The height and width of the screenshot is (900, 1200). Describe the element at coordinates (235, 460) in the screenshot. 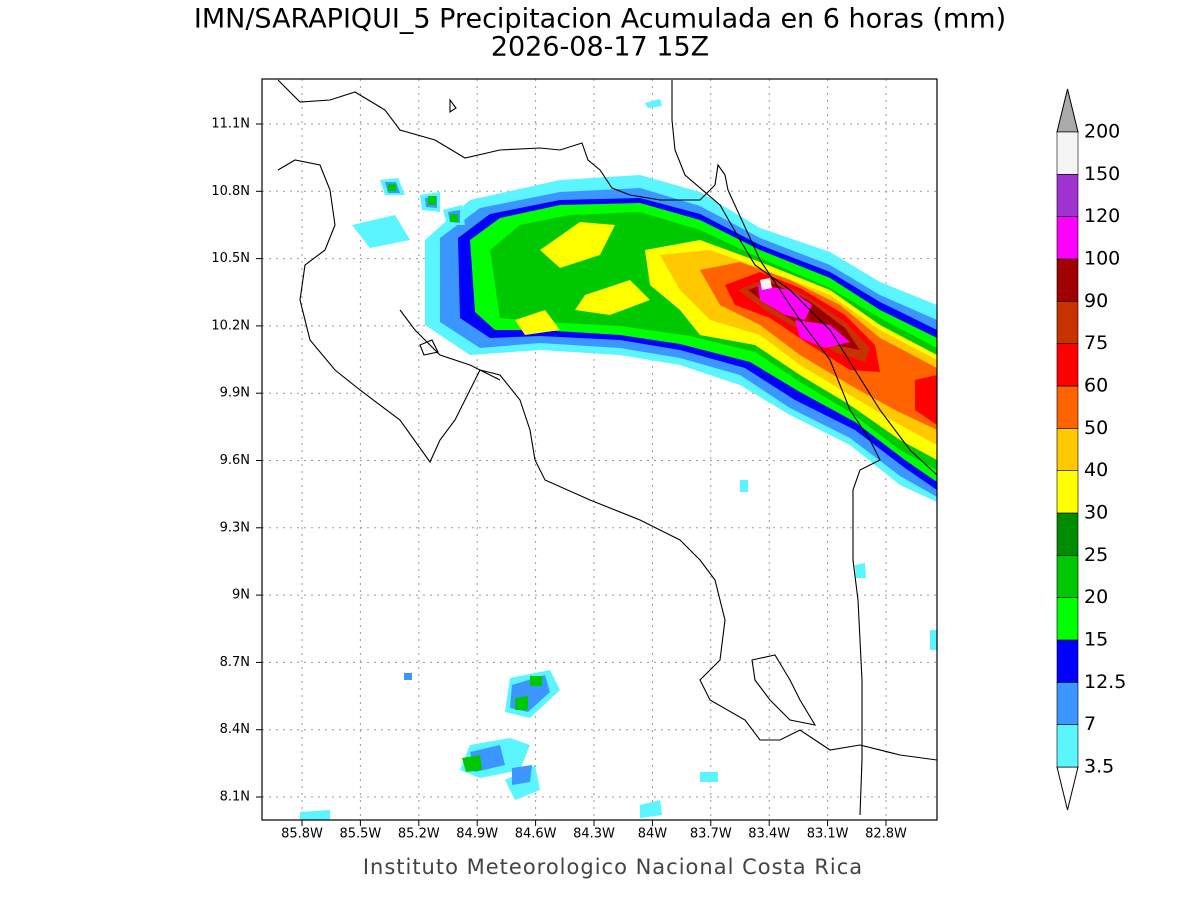

I see `lat-tick-label: 9.6N` at that location.